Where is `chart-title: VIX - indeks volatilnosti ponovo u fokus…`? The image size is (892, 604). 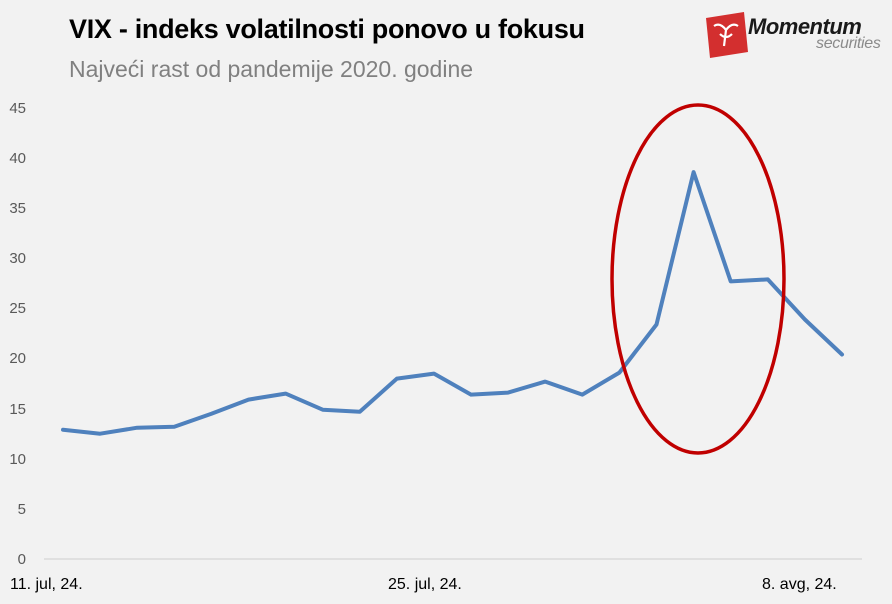 chart-title: VIX - indeks volatilnosti ponovo u fokus… is located at coordinates (327, 29).